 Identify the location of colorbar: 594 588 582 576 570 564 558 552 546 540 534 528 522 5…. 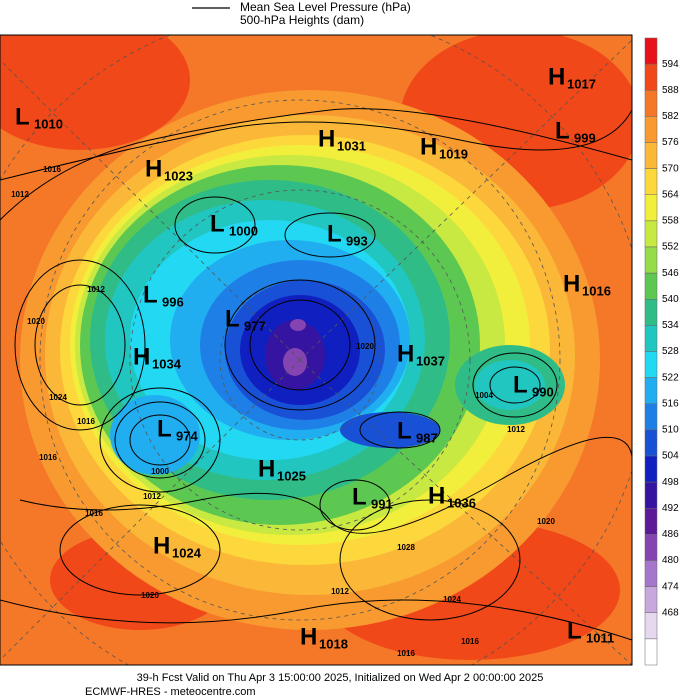
(661, 351).